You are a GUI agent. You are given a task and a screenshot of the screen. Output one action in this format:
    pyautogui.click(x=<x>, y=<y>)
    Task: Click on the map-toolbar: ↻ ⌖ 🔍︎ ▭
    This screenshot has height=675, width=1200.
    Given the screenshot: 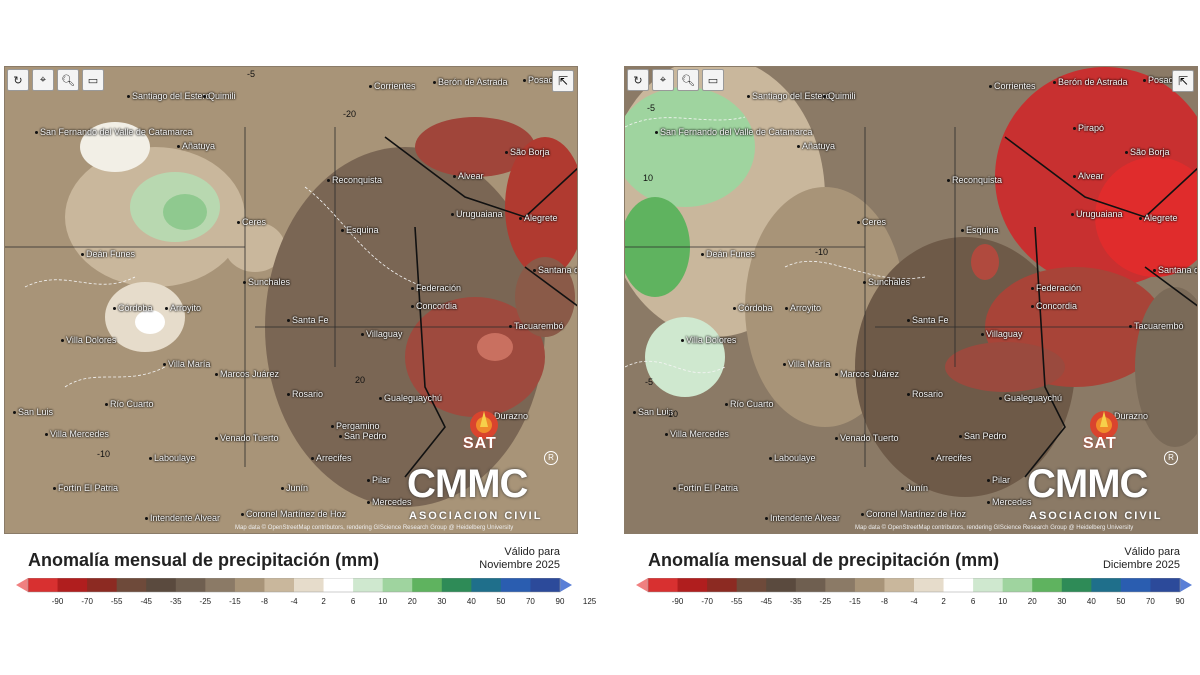 What is the action you would take?
    pyautogui.click(x=55, y=80)
    